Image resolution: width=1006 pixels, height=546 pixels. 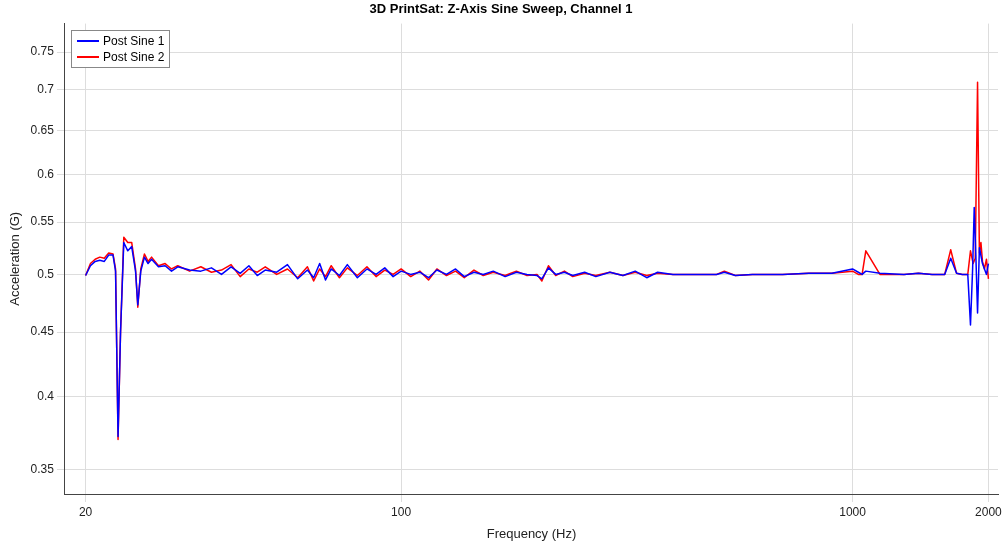 What do you see at coordinates (15, 258) in the screenshot?
I see `y-axis-title: Acceleration (G)` at bounding box center [15, 258].